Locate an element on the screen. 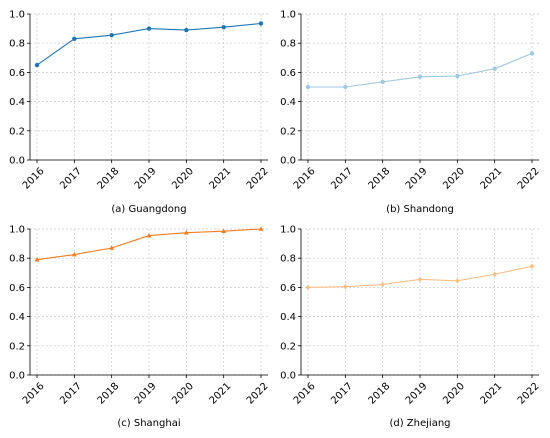 This screenshot has height=438, width=550. panel-caption: (b) Shandong is located at coordinates (420, 209).